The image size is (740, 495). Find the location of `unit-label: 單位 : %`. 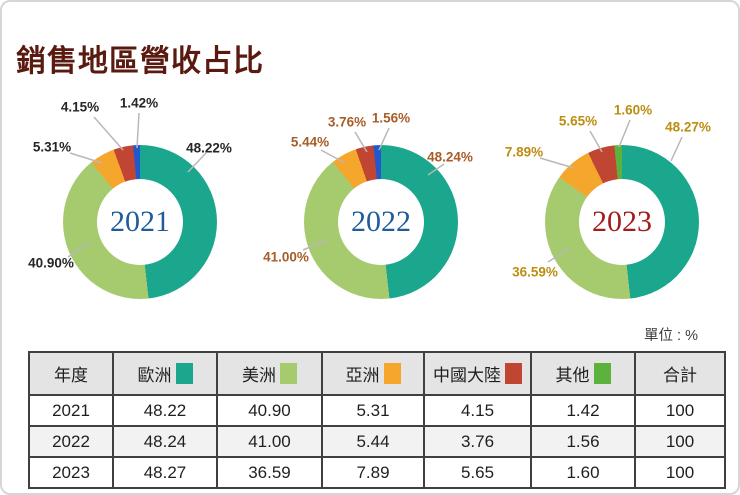

unit-label: 單位 : % is located at coordinates (671, 336).